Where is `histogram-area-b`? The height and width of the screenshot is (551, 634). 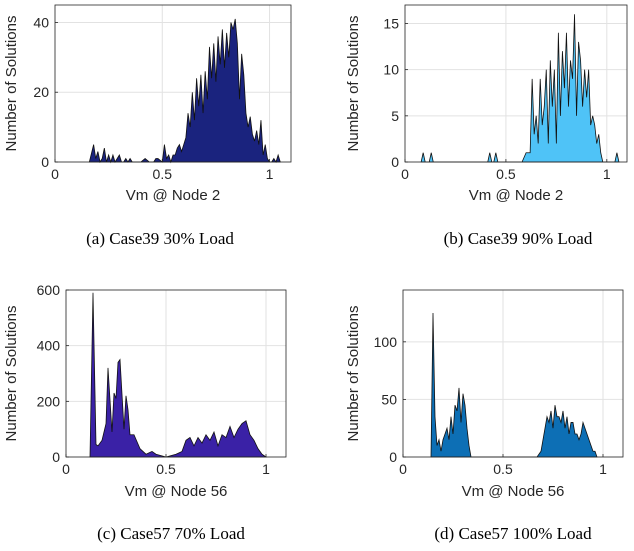 histogram-area-b is located at coordinates (520, 88).